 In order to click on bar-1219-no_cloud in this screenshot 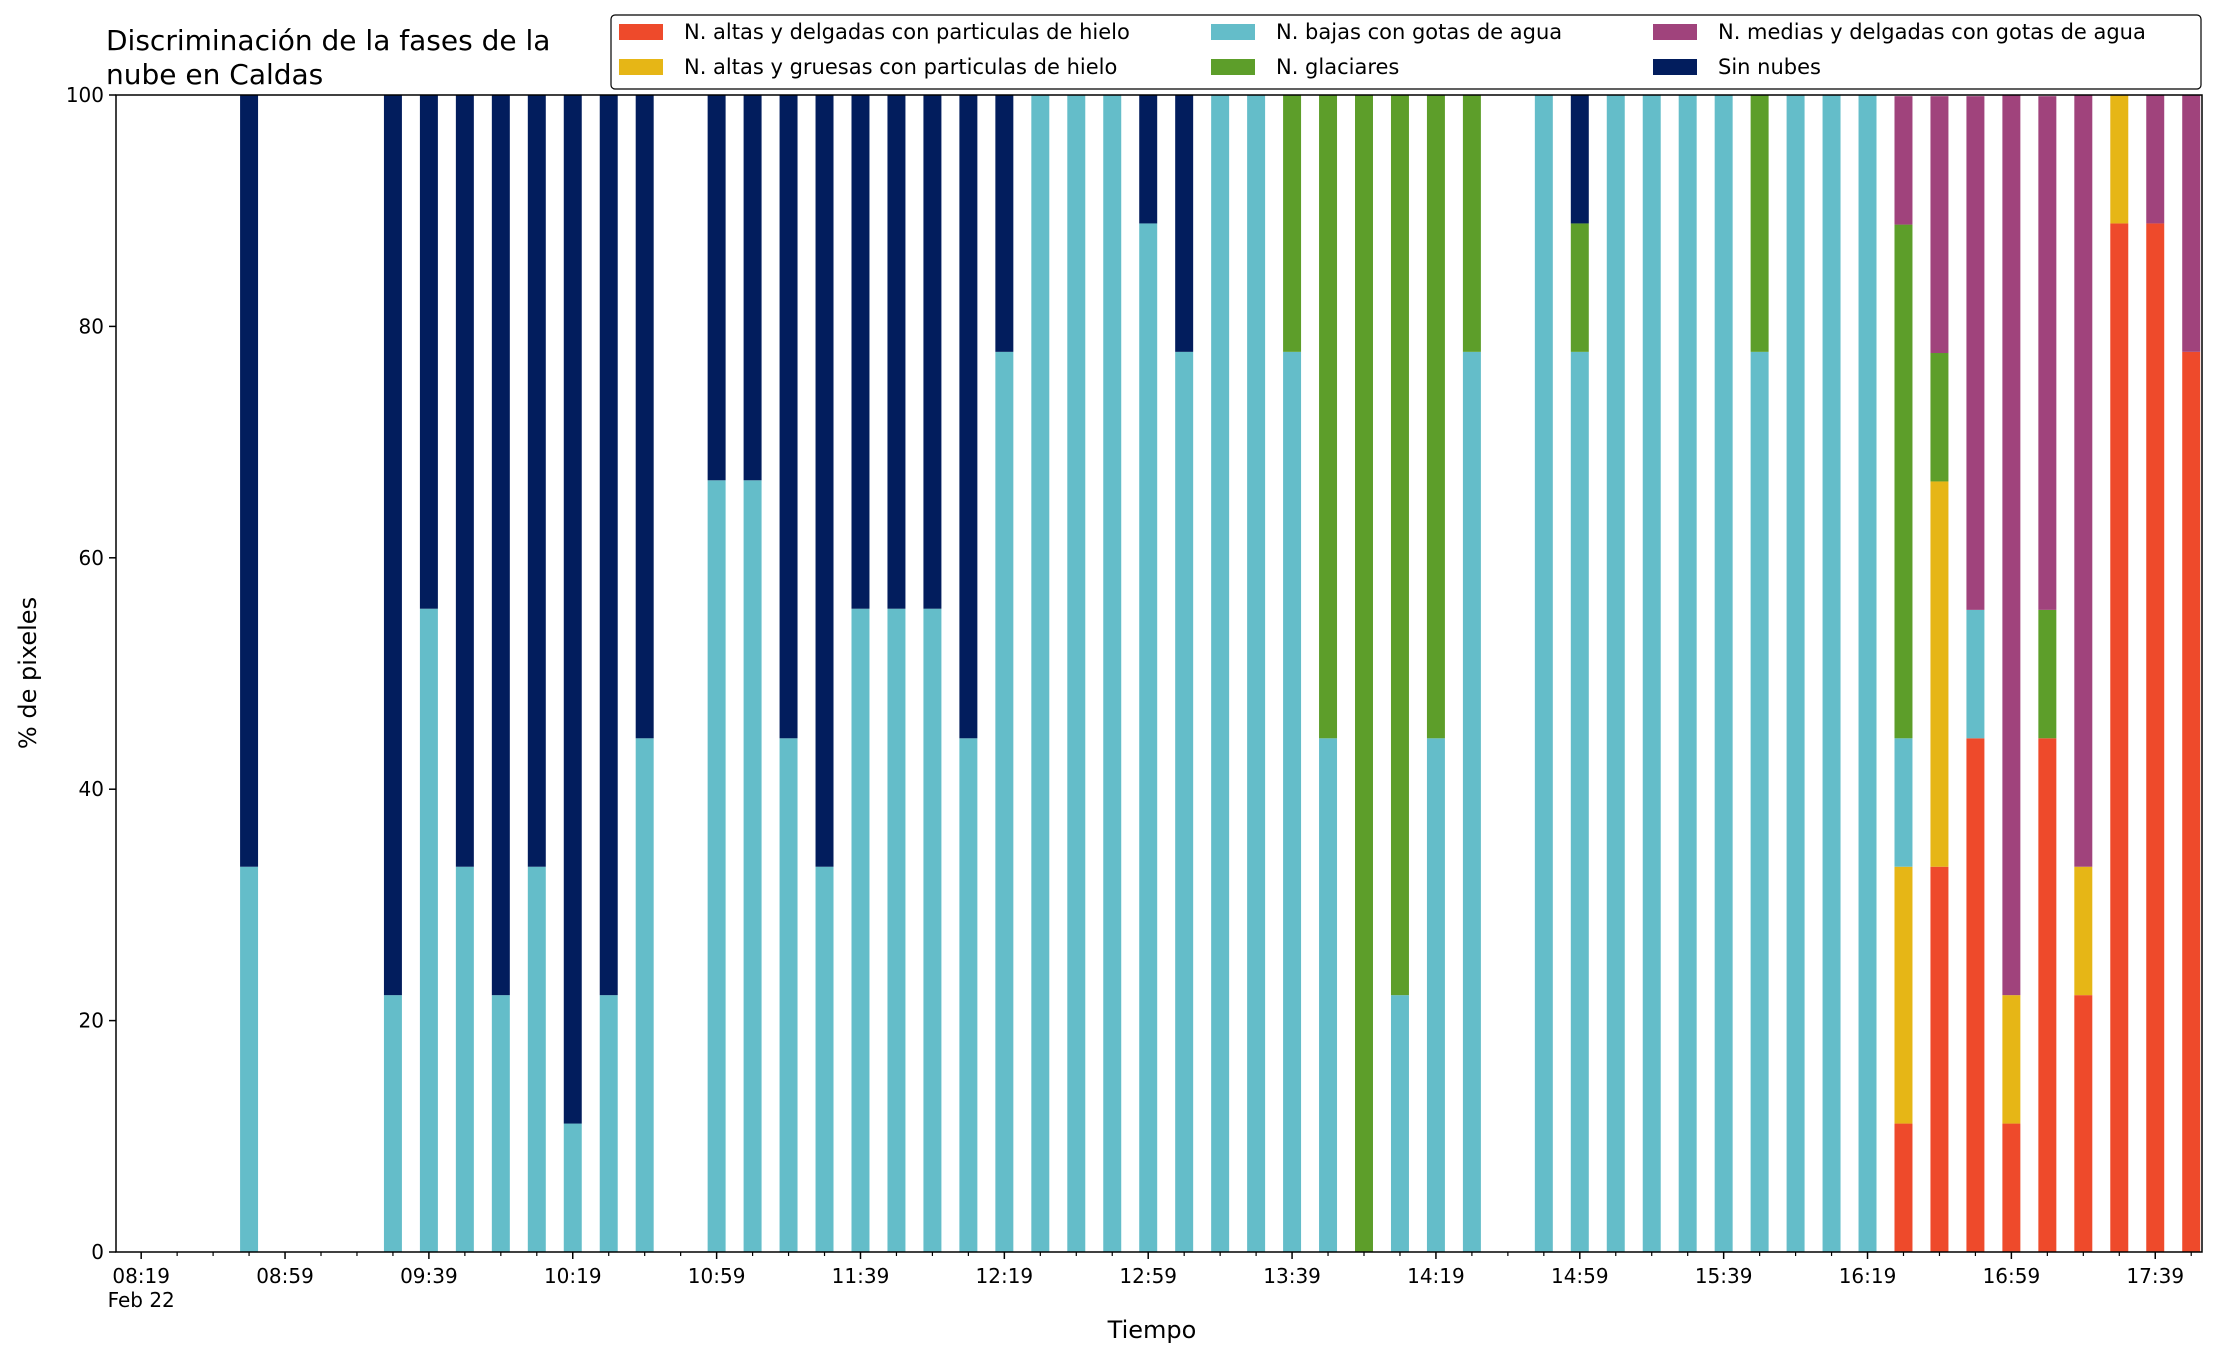, I will do `click(1004, 223)`.